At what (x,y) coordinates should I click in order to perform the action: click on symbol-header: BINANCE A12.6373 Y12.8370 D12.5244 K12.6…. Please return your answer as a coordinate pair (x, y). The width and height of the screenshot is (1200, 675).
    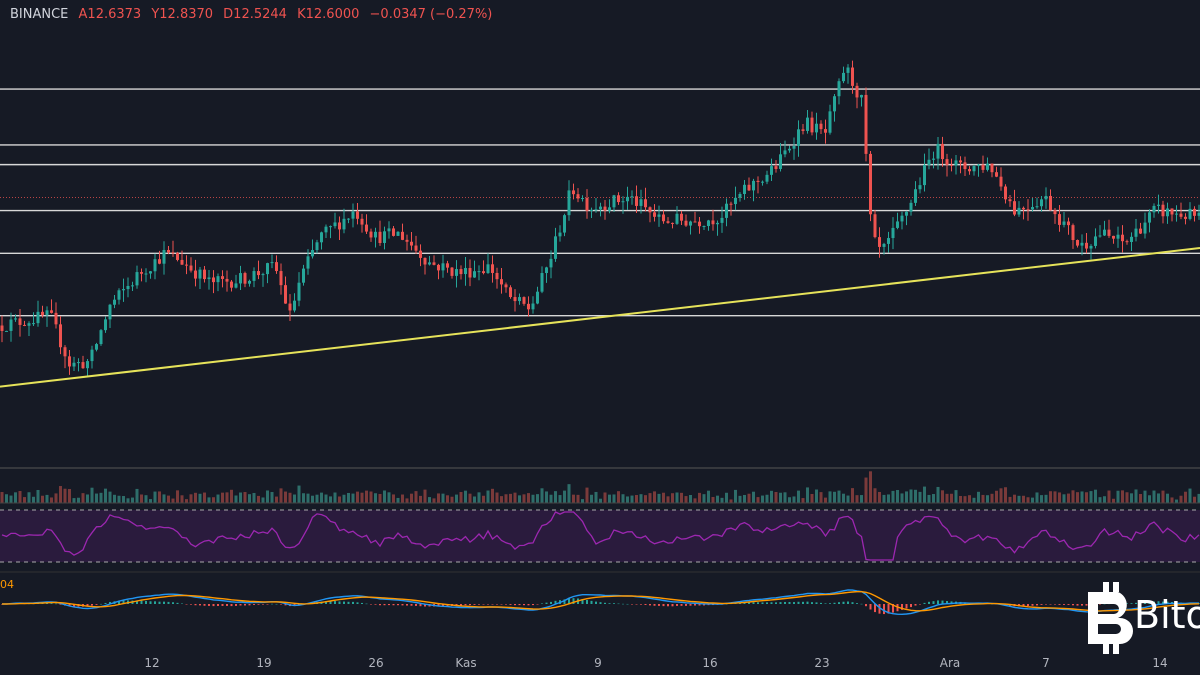
    Looking at the image, I should click on (254, 14).